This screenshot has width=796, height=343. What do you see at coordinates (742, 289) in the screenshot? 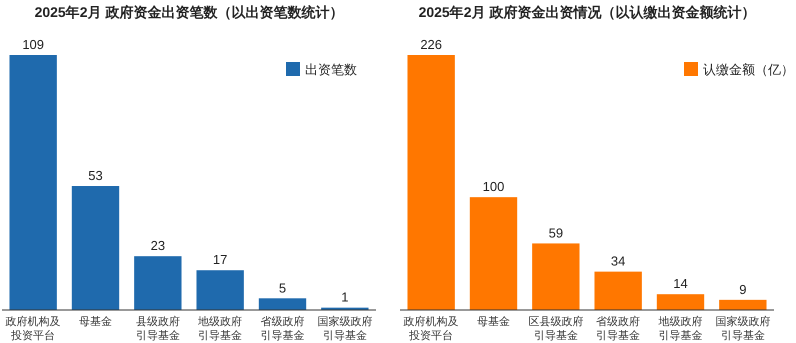
I see `data-label: 9` at bounding box center [742, 289].